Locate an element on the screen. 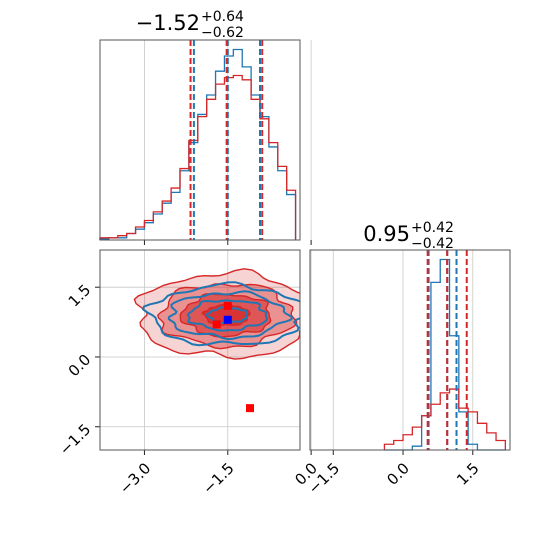 This screenshot has width=550, height=550. joint-xtick-label-1: −1.5 is located at coordinates (218, 478).